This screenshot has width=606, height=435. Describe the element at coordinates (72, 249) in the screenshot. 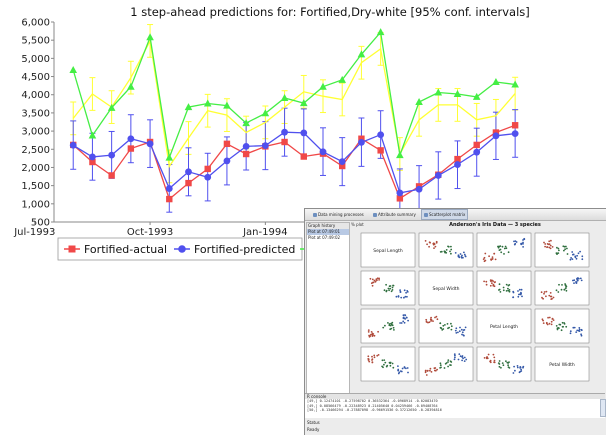

I see `legend-marker` at that location.